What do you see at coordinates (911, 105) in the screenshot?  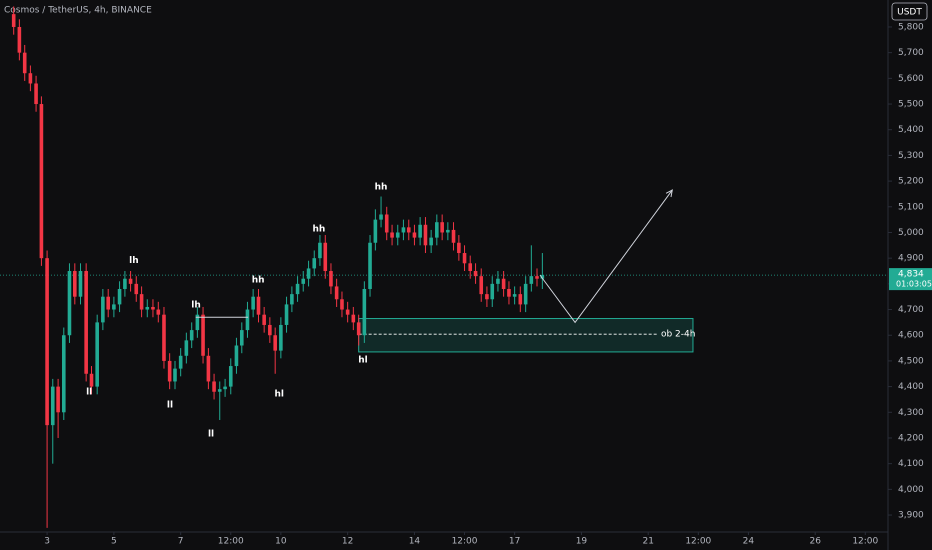 I see `y-tick-label: 5,500` at bounding box center [911, 105].